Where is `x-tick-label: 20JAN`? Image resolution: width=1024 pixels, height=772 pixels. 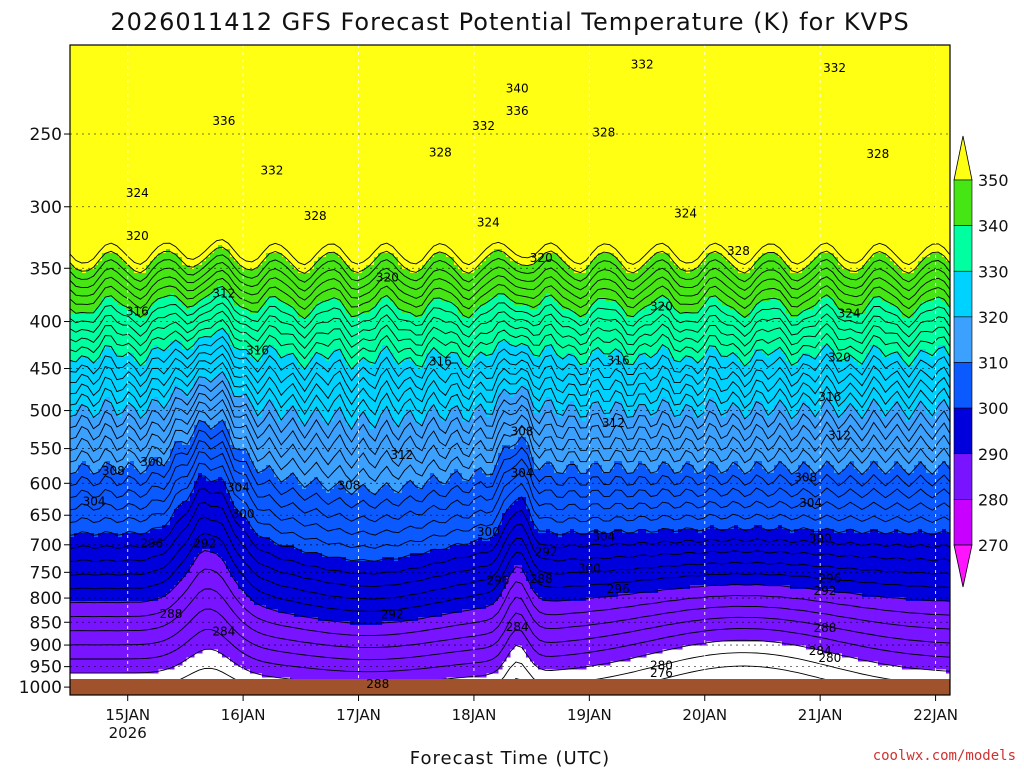
x-tick-label: 20JAN is located at coordinates (704, 715).